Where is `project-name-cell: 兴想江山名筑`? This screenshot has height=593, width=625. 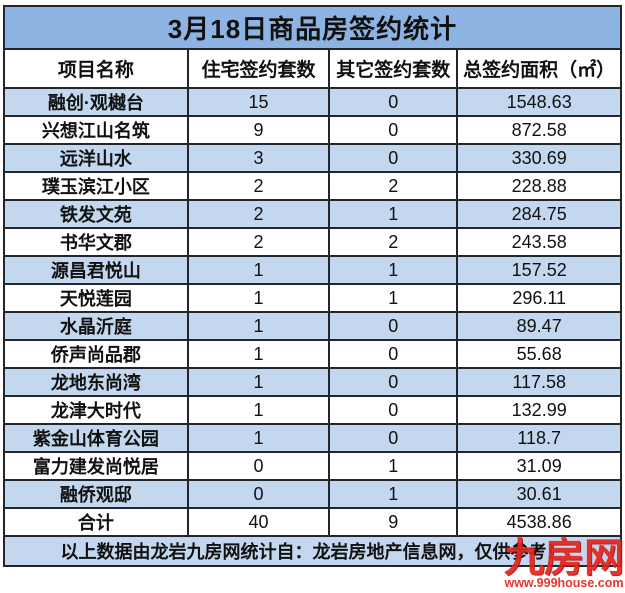 project-name-cell: 兴想江山名筑 is located at coordinates (96, 130).